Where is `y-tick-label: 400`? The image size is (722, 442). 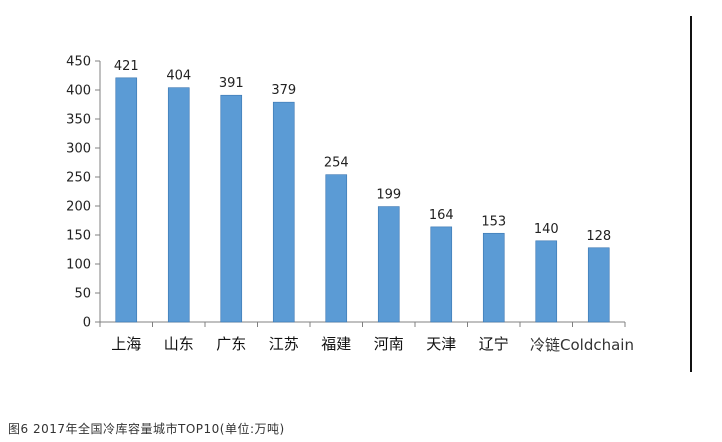
y-tick-label: 400 is located at coordinates (78, 91).